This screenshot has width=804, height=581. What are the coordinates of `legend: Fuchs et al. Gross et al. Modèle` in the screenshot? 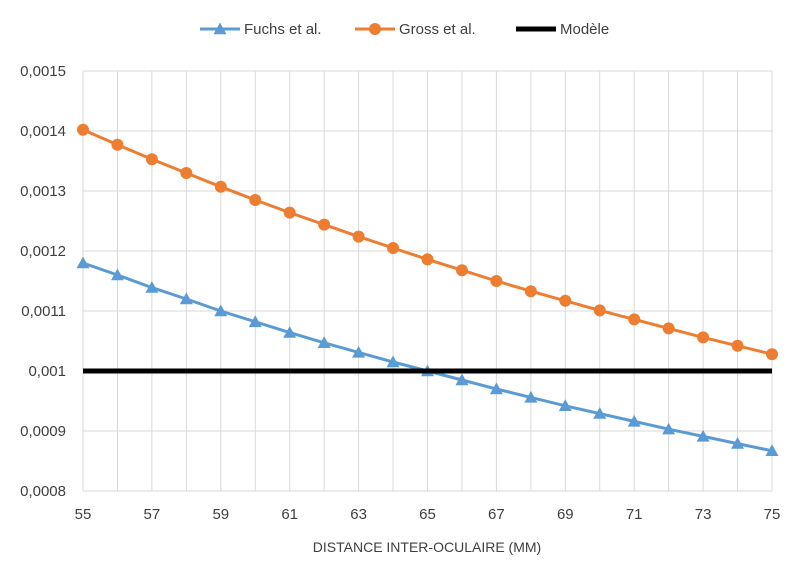 It's located at (404, 29).